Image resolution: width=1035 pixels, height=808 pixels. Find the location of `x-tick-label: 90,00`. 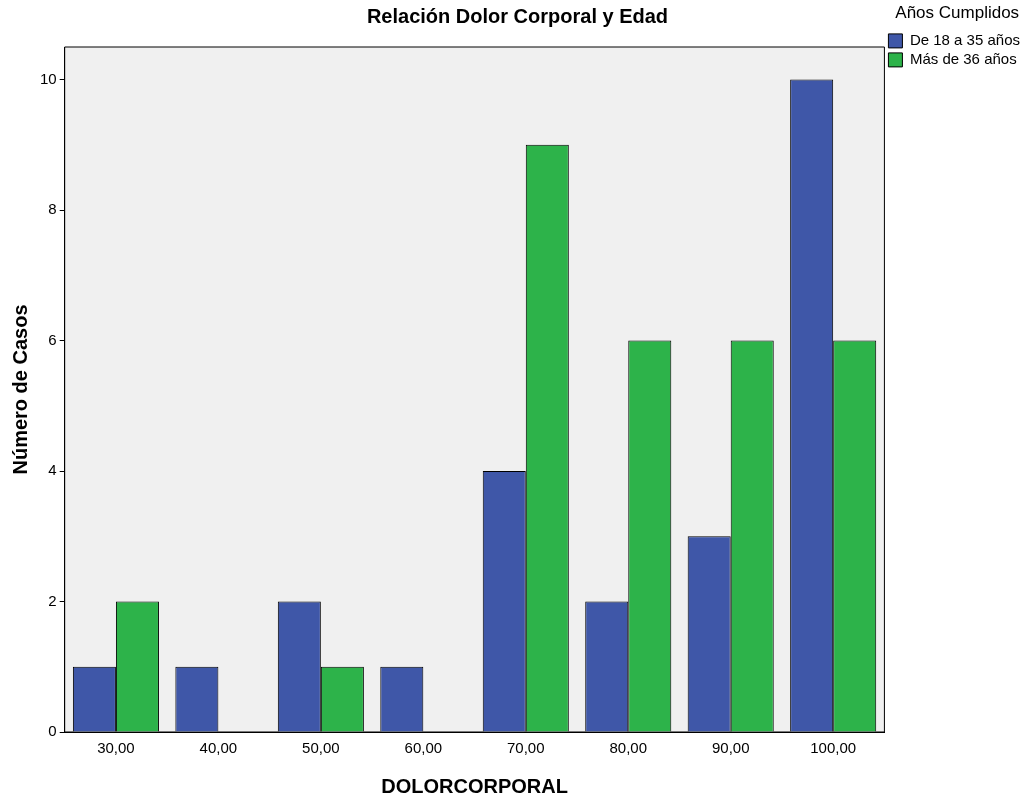

x-tick-label: 90,00 is located at coordinates (730, 748).